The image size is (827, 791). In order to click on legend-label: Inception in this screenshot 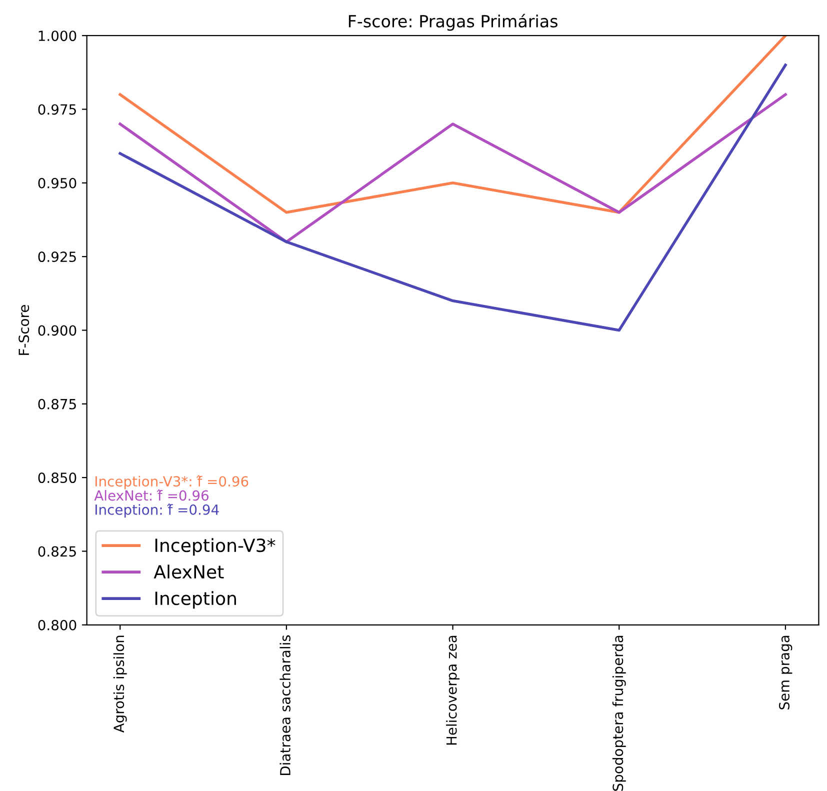, I will do `click(195, 600)`.